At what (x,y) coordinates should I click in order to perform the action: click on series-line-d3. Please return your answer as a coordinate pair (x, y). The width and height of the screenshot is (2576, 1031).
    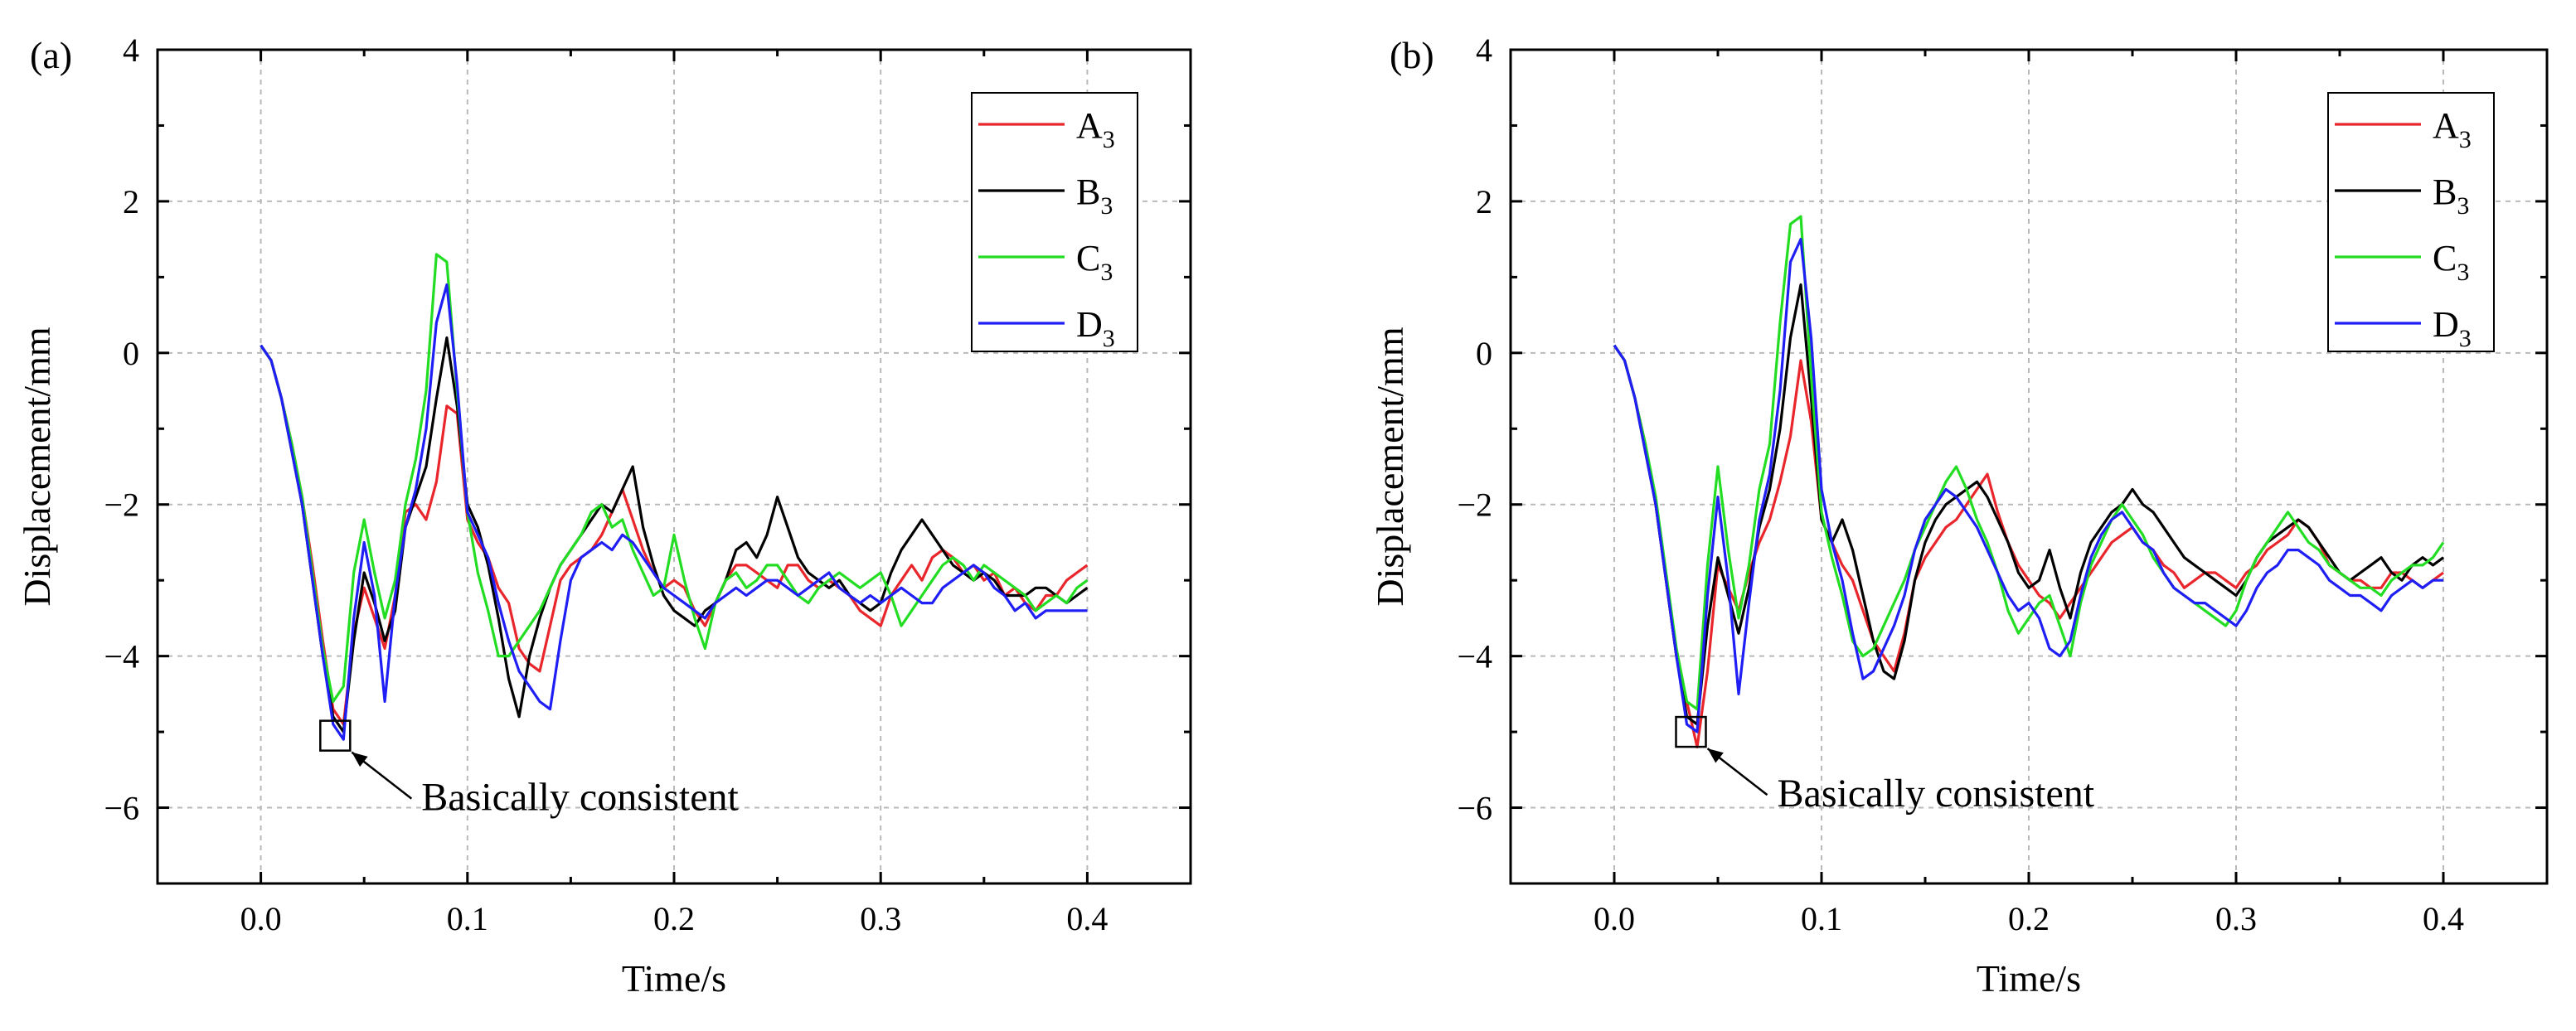
    Looking at the image, I should click on (674, 512).